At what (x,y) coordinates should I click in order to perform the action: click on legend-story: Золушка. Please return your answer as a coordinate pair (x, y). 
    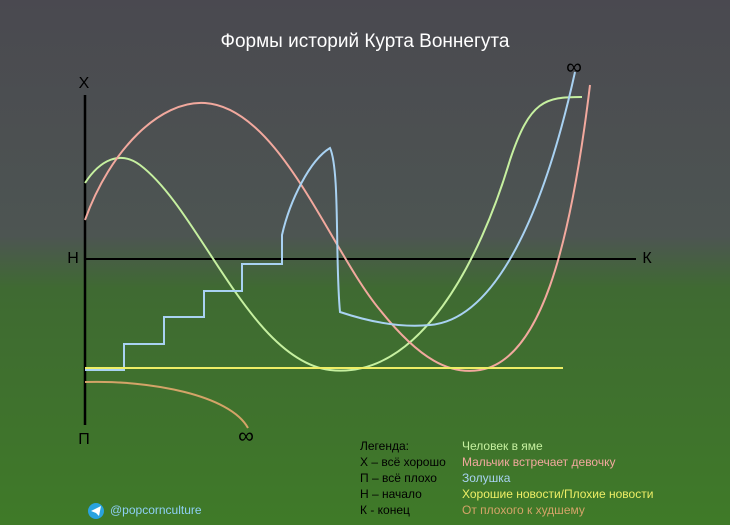
    Looking at the image, I should click on (486, 478).